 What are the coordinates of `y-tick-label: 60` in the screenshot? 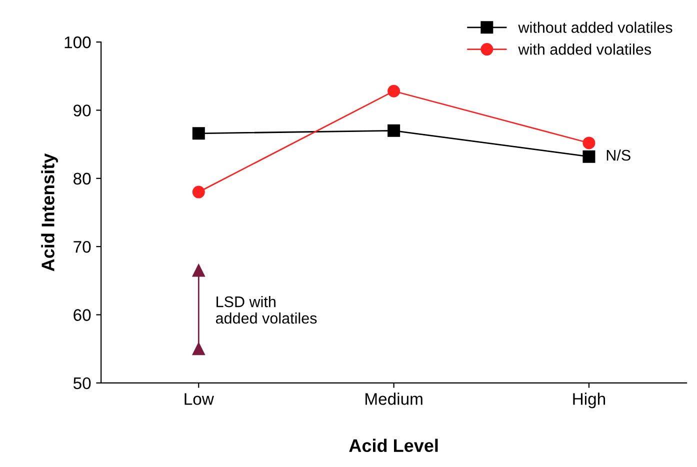 It's located at (82, 315).